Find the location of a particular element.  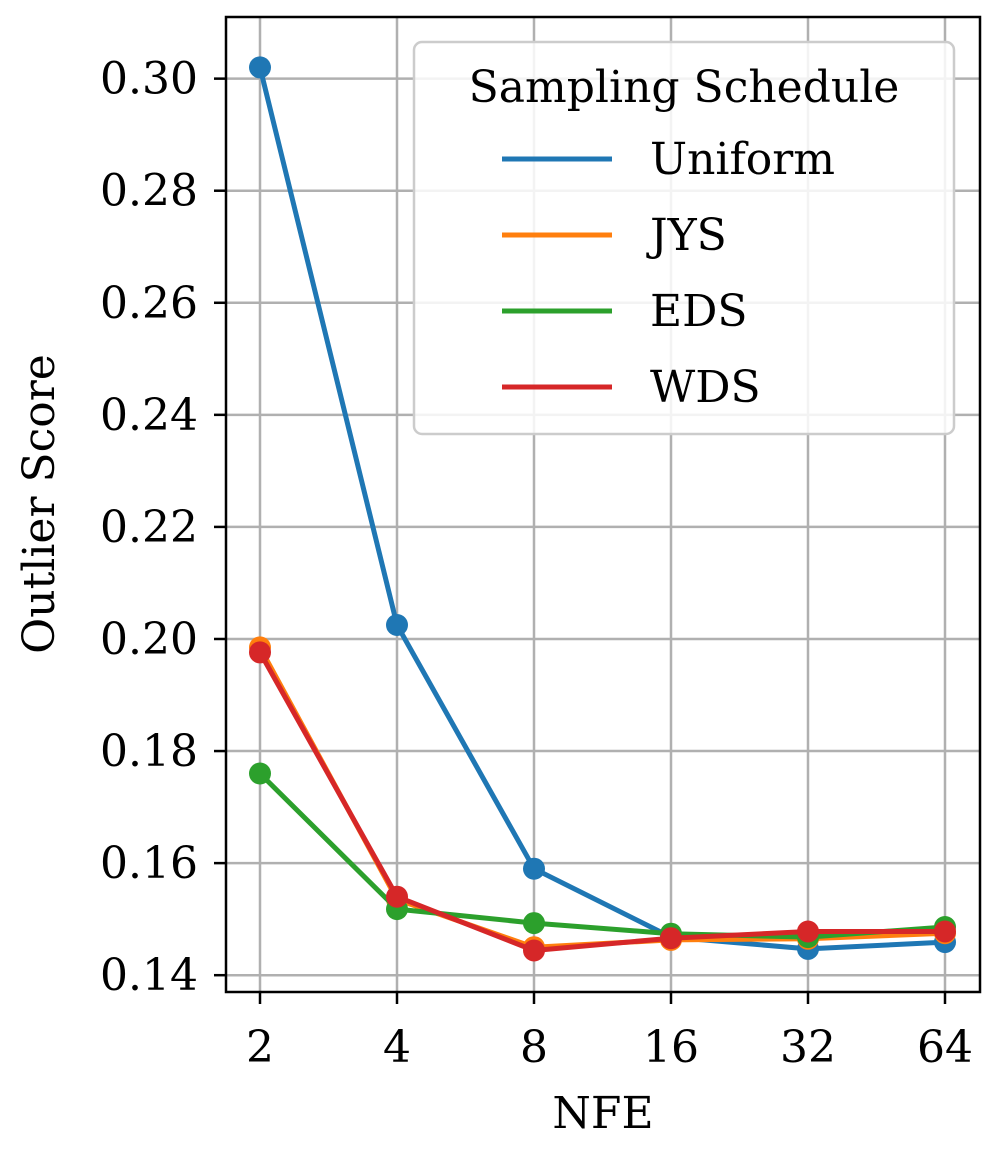

legend-label-jys: JYS is located at coordinates (686, 235).